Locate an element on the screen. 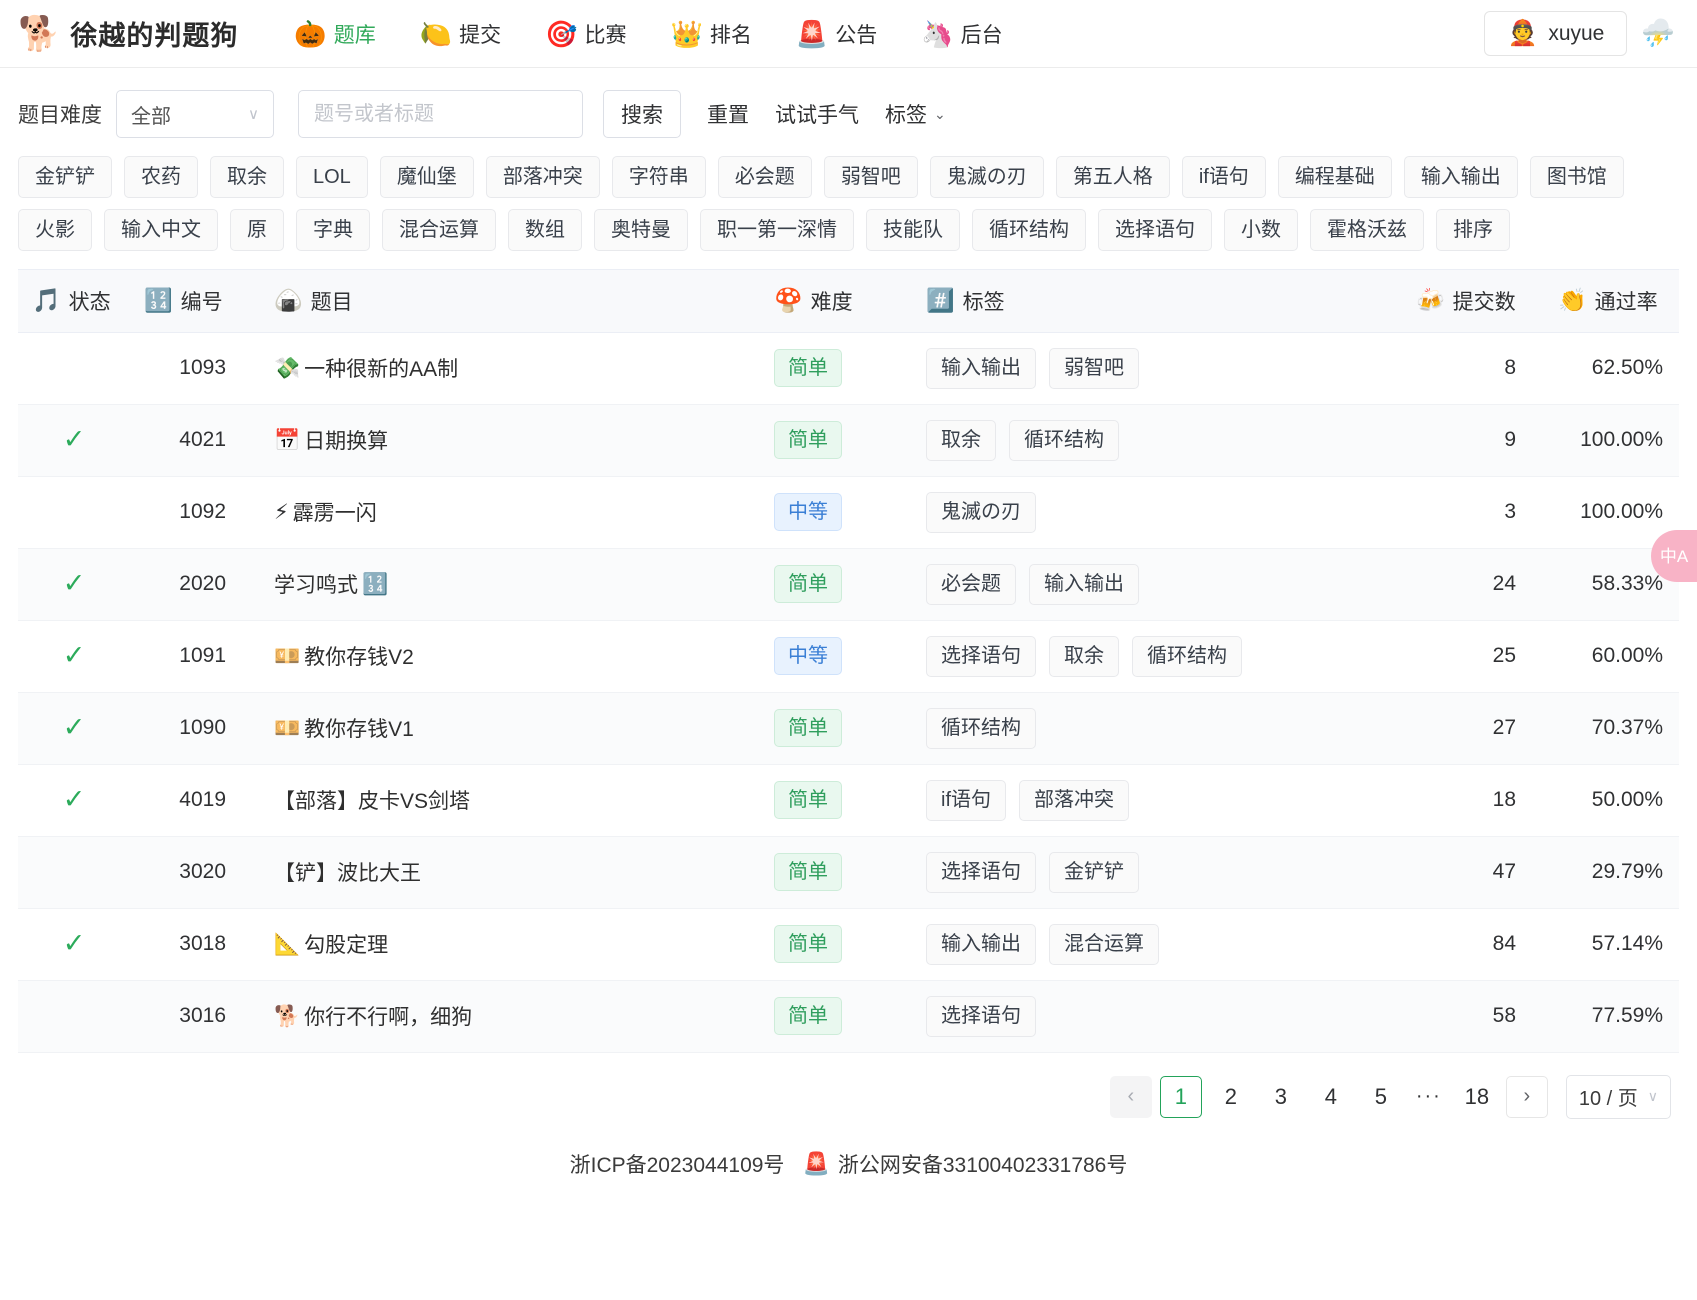 The width and height of the screenshot is (1697, 1300). tag-chip: 输入中文 is located at coordinates (161, 230).